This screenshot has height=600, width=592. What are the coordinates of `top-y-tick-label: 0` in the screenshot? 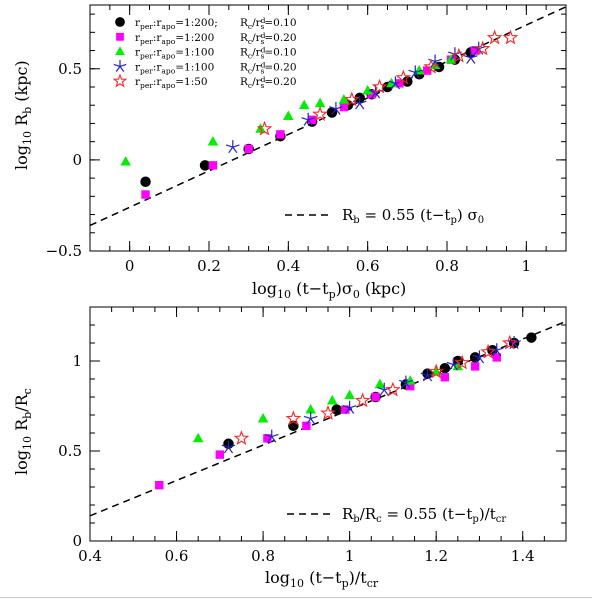 It's located at (77, 160).